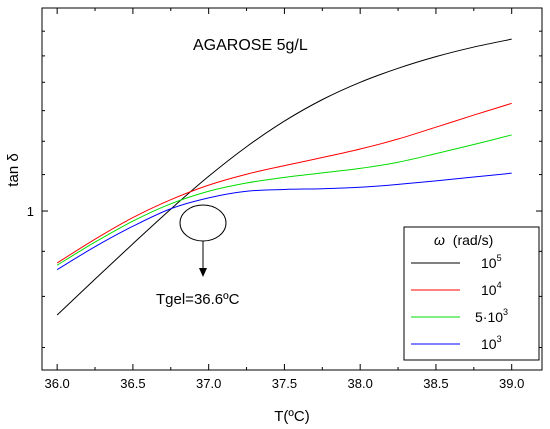 The image size is (550, 429). What do you see at coordinates (56, 383) in the screenshot?
I see `x-tick-label: 36.0` at bounding box center [56, 383].